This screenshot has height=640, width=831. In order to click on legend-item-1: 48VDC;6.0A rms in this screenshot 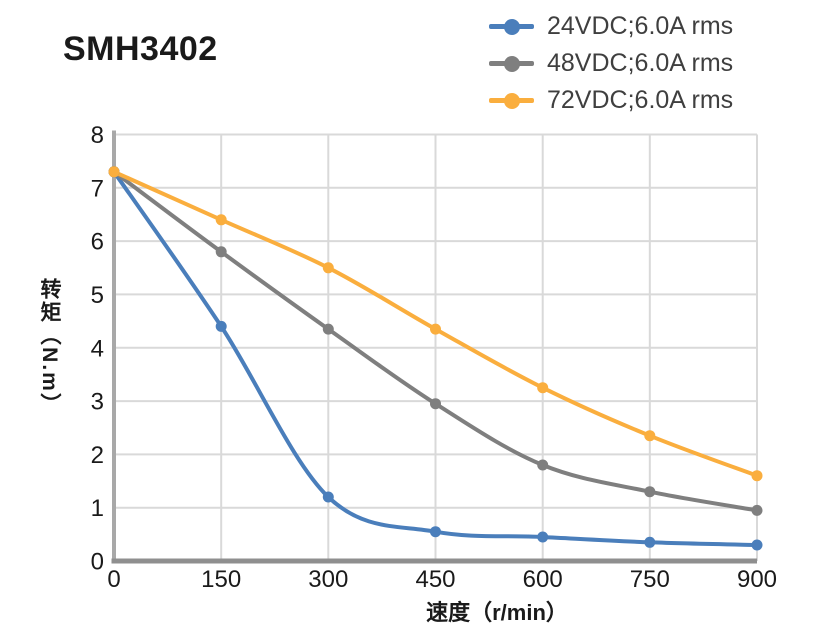, I will do `click(611, 63)`.